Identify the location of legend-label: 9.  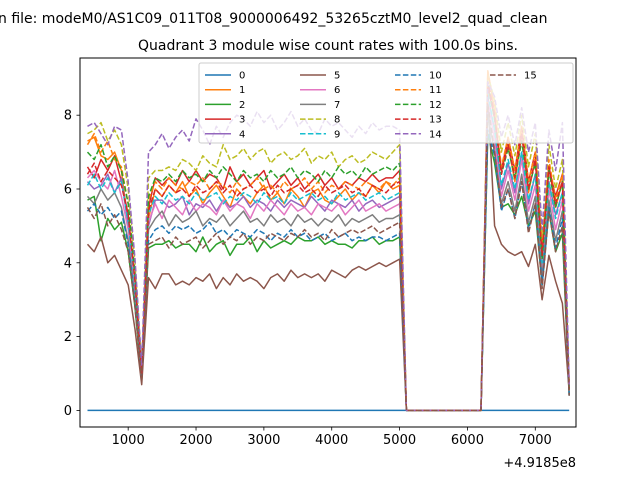
(337, 134).